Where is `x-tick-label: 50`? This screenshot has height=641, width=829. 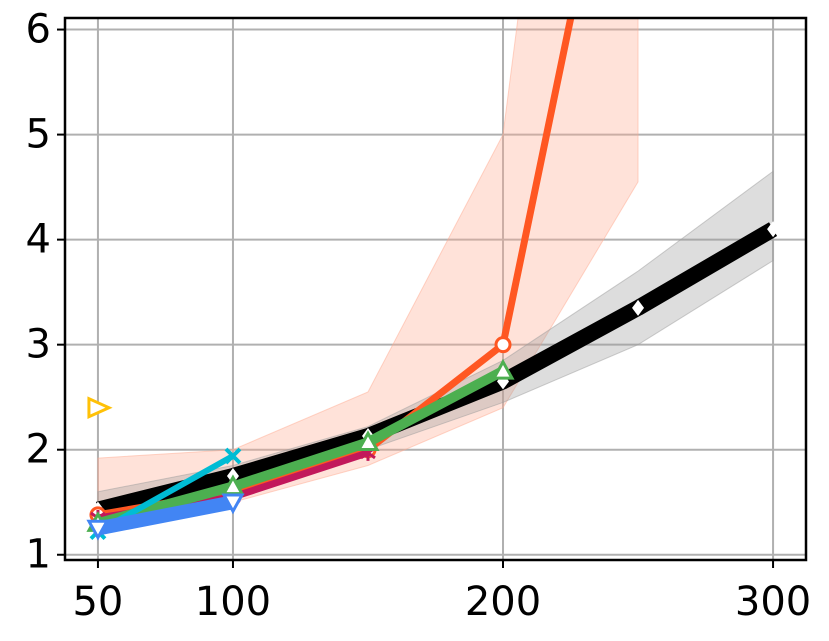
x-tick-label: 50 is located at coordinates (97, 602).